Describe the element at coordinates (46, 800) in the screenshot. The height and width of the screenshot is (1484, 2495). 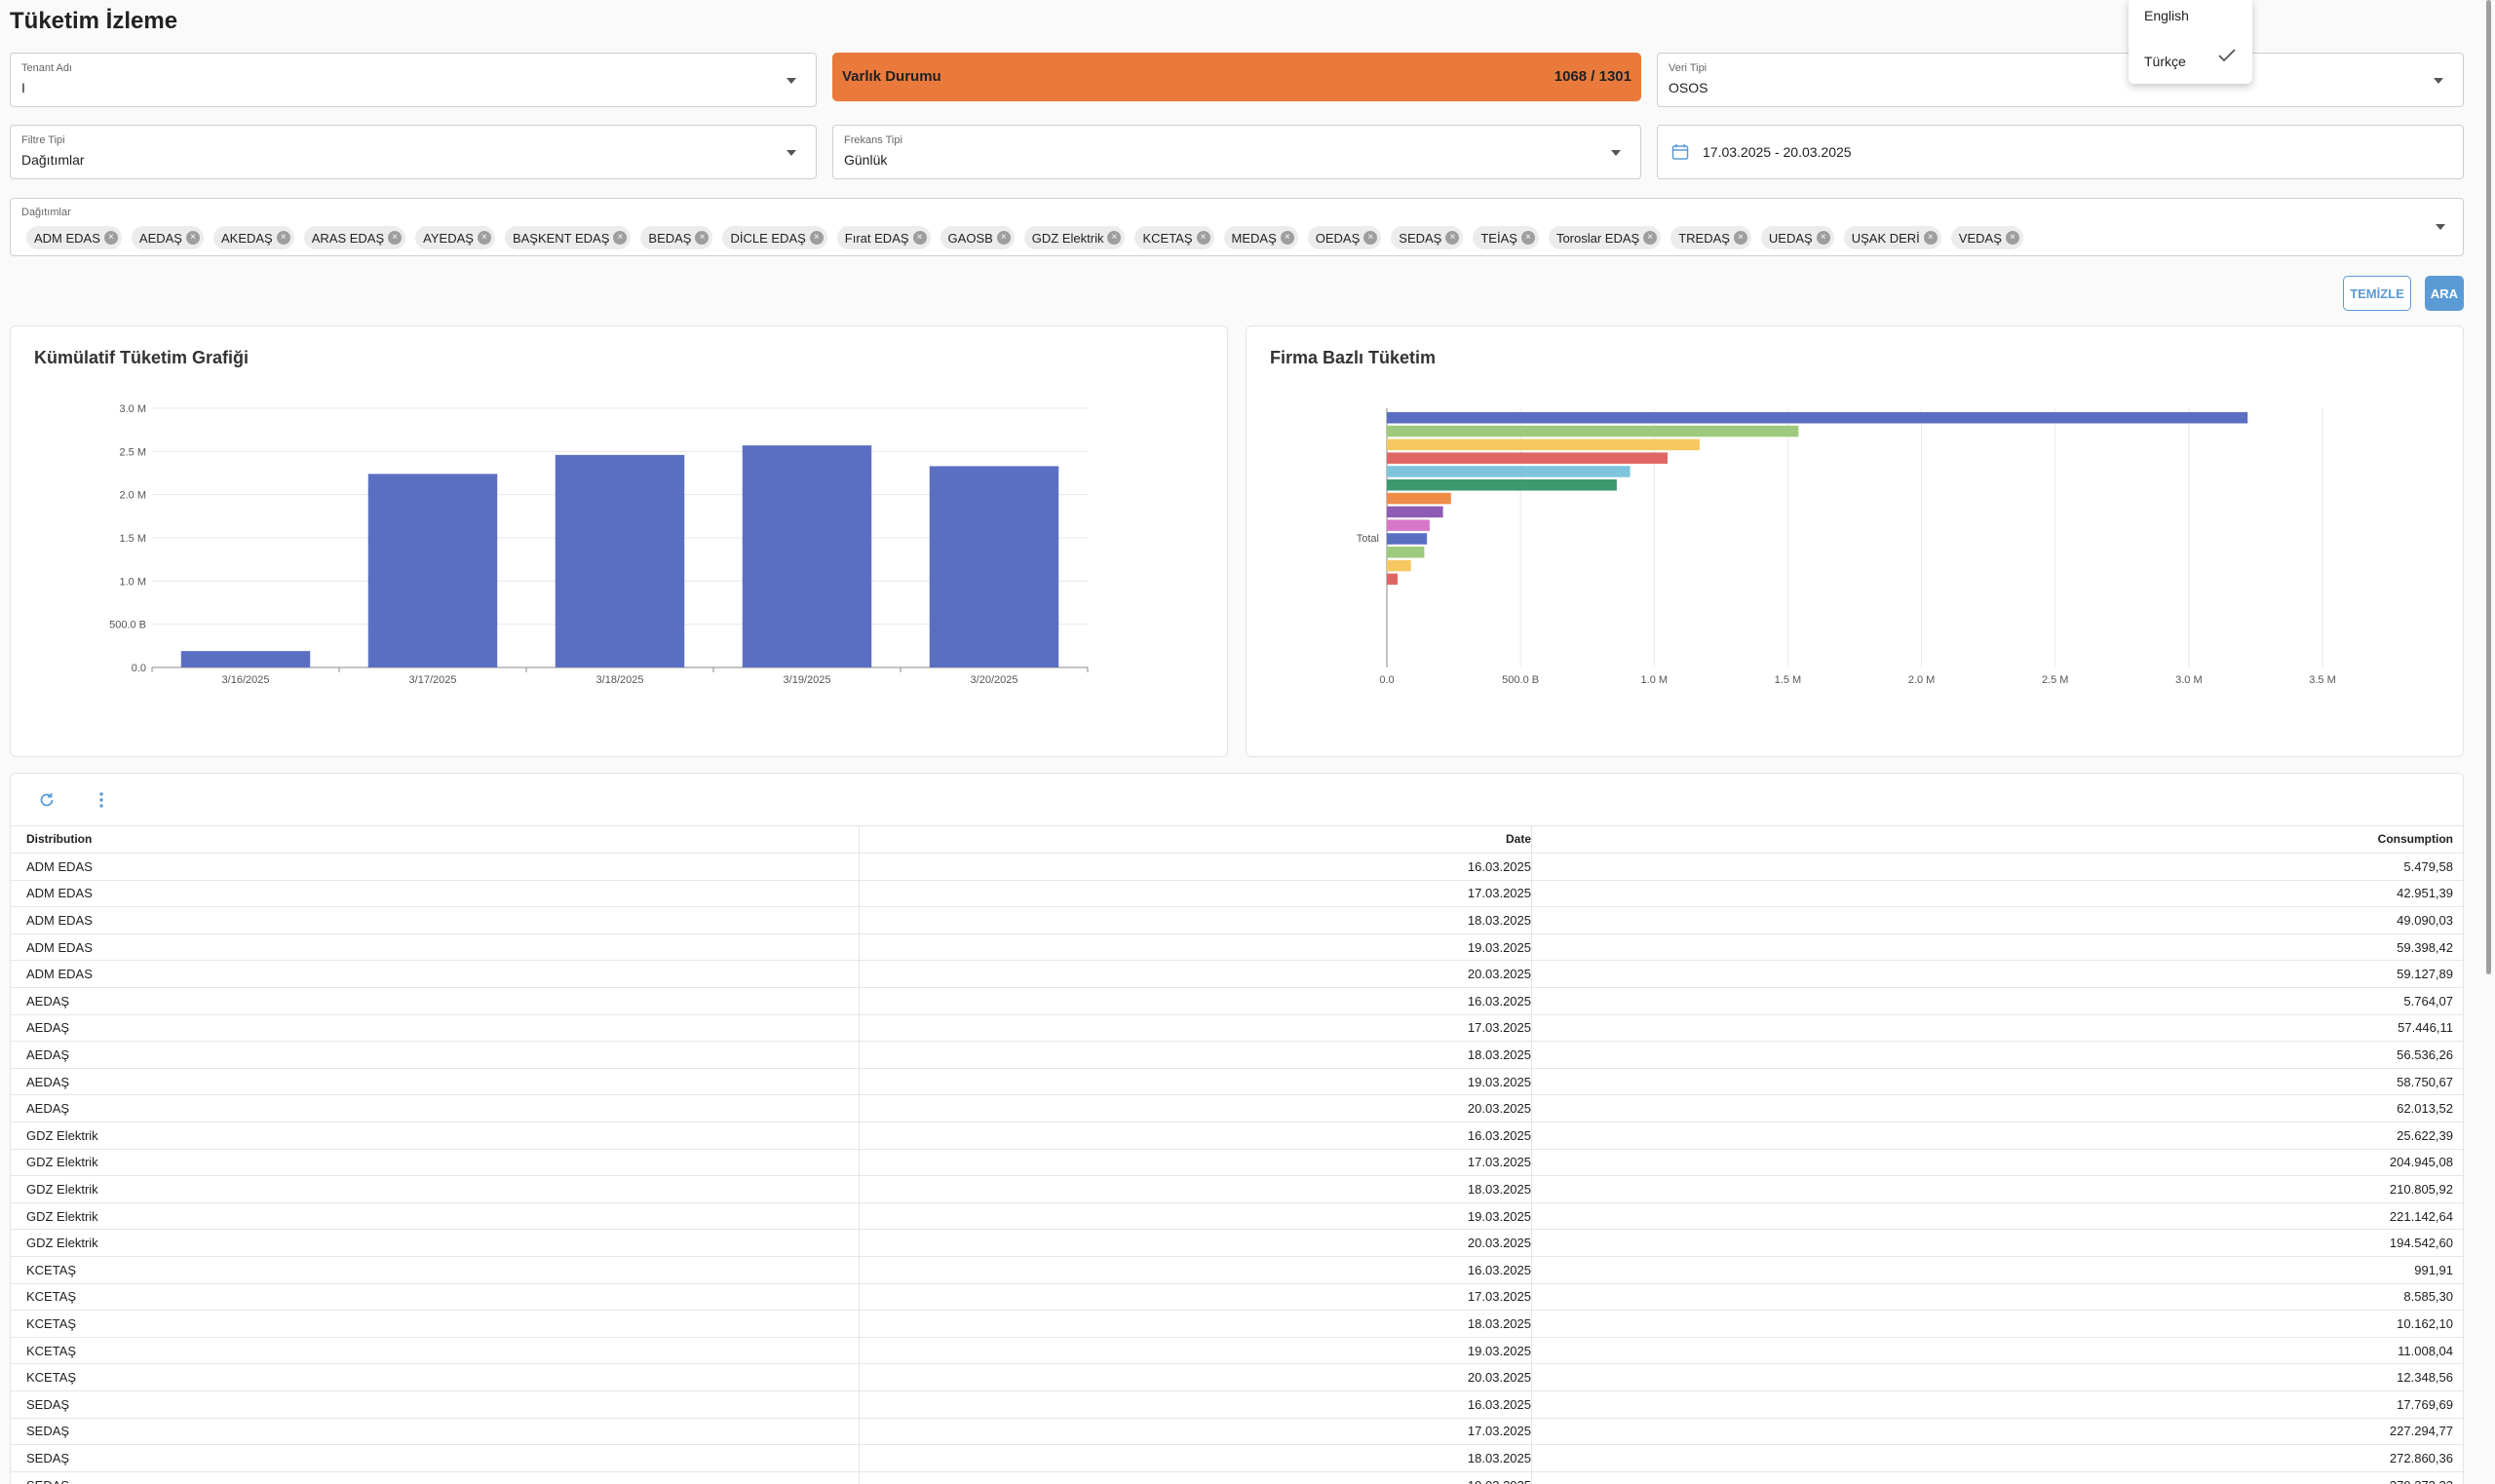
I see `refresh-icon` at that location.